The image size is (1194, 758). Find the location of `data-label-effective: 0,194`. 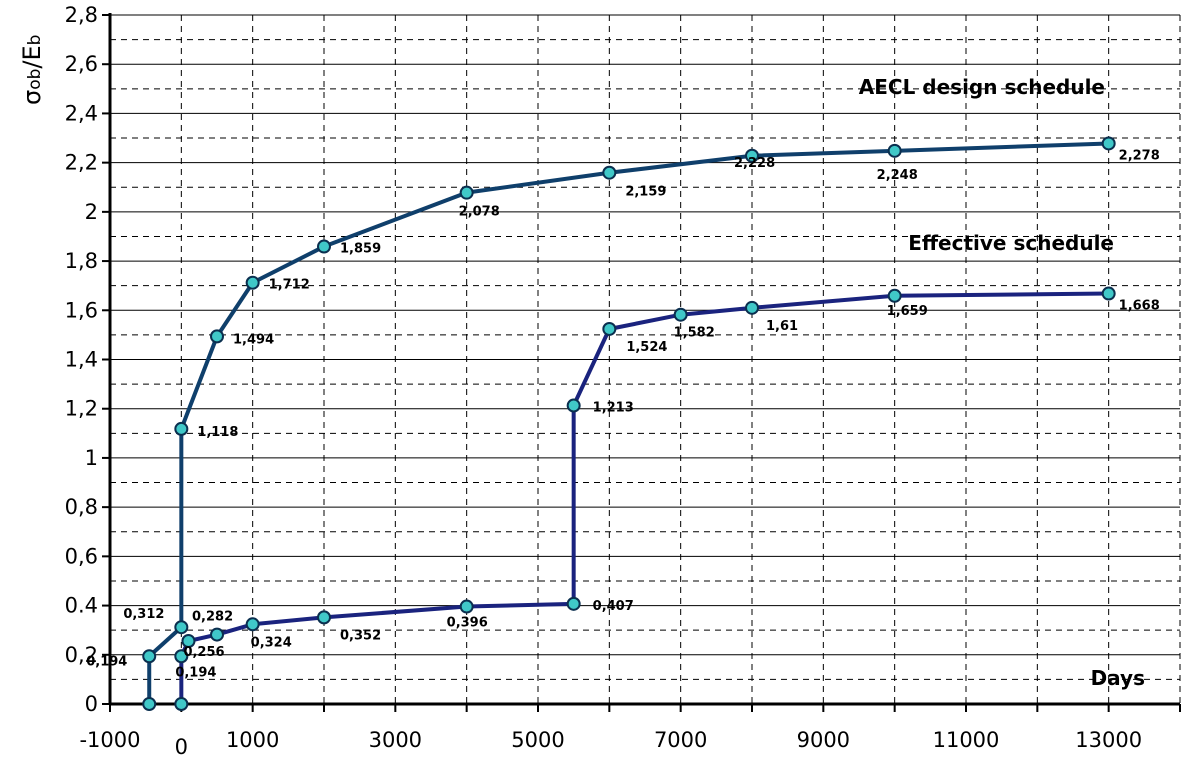

data-label-effective: 0,194 is located at coordinates (195, 672).